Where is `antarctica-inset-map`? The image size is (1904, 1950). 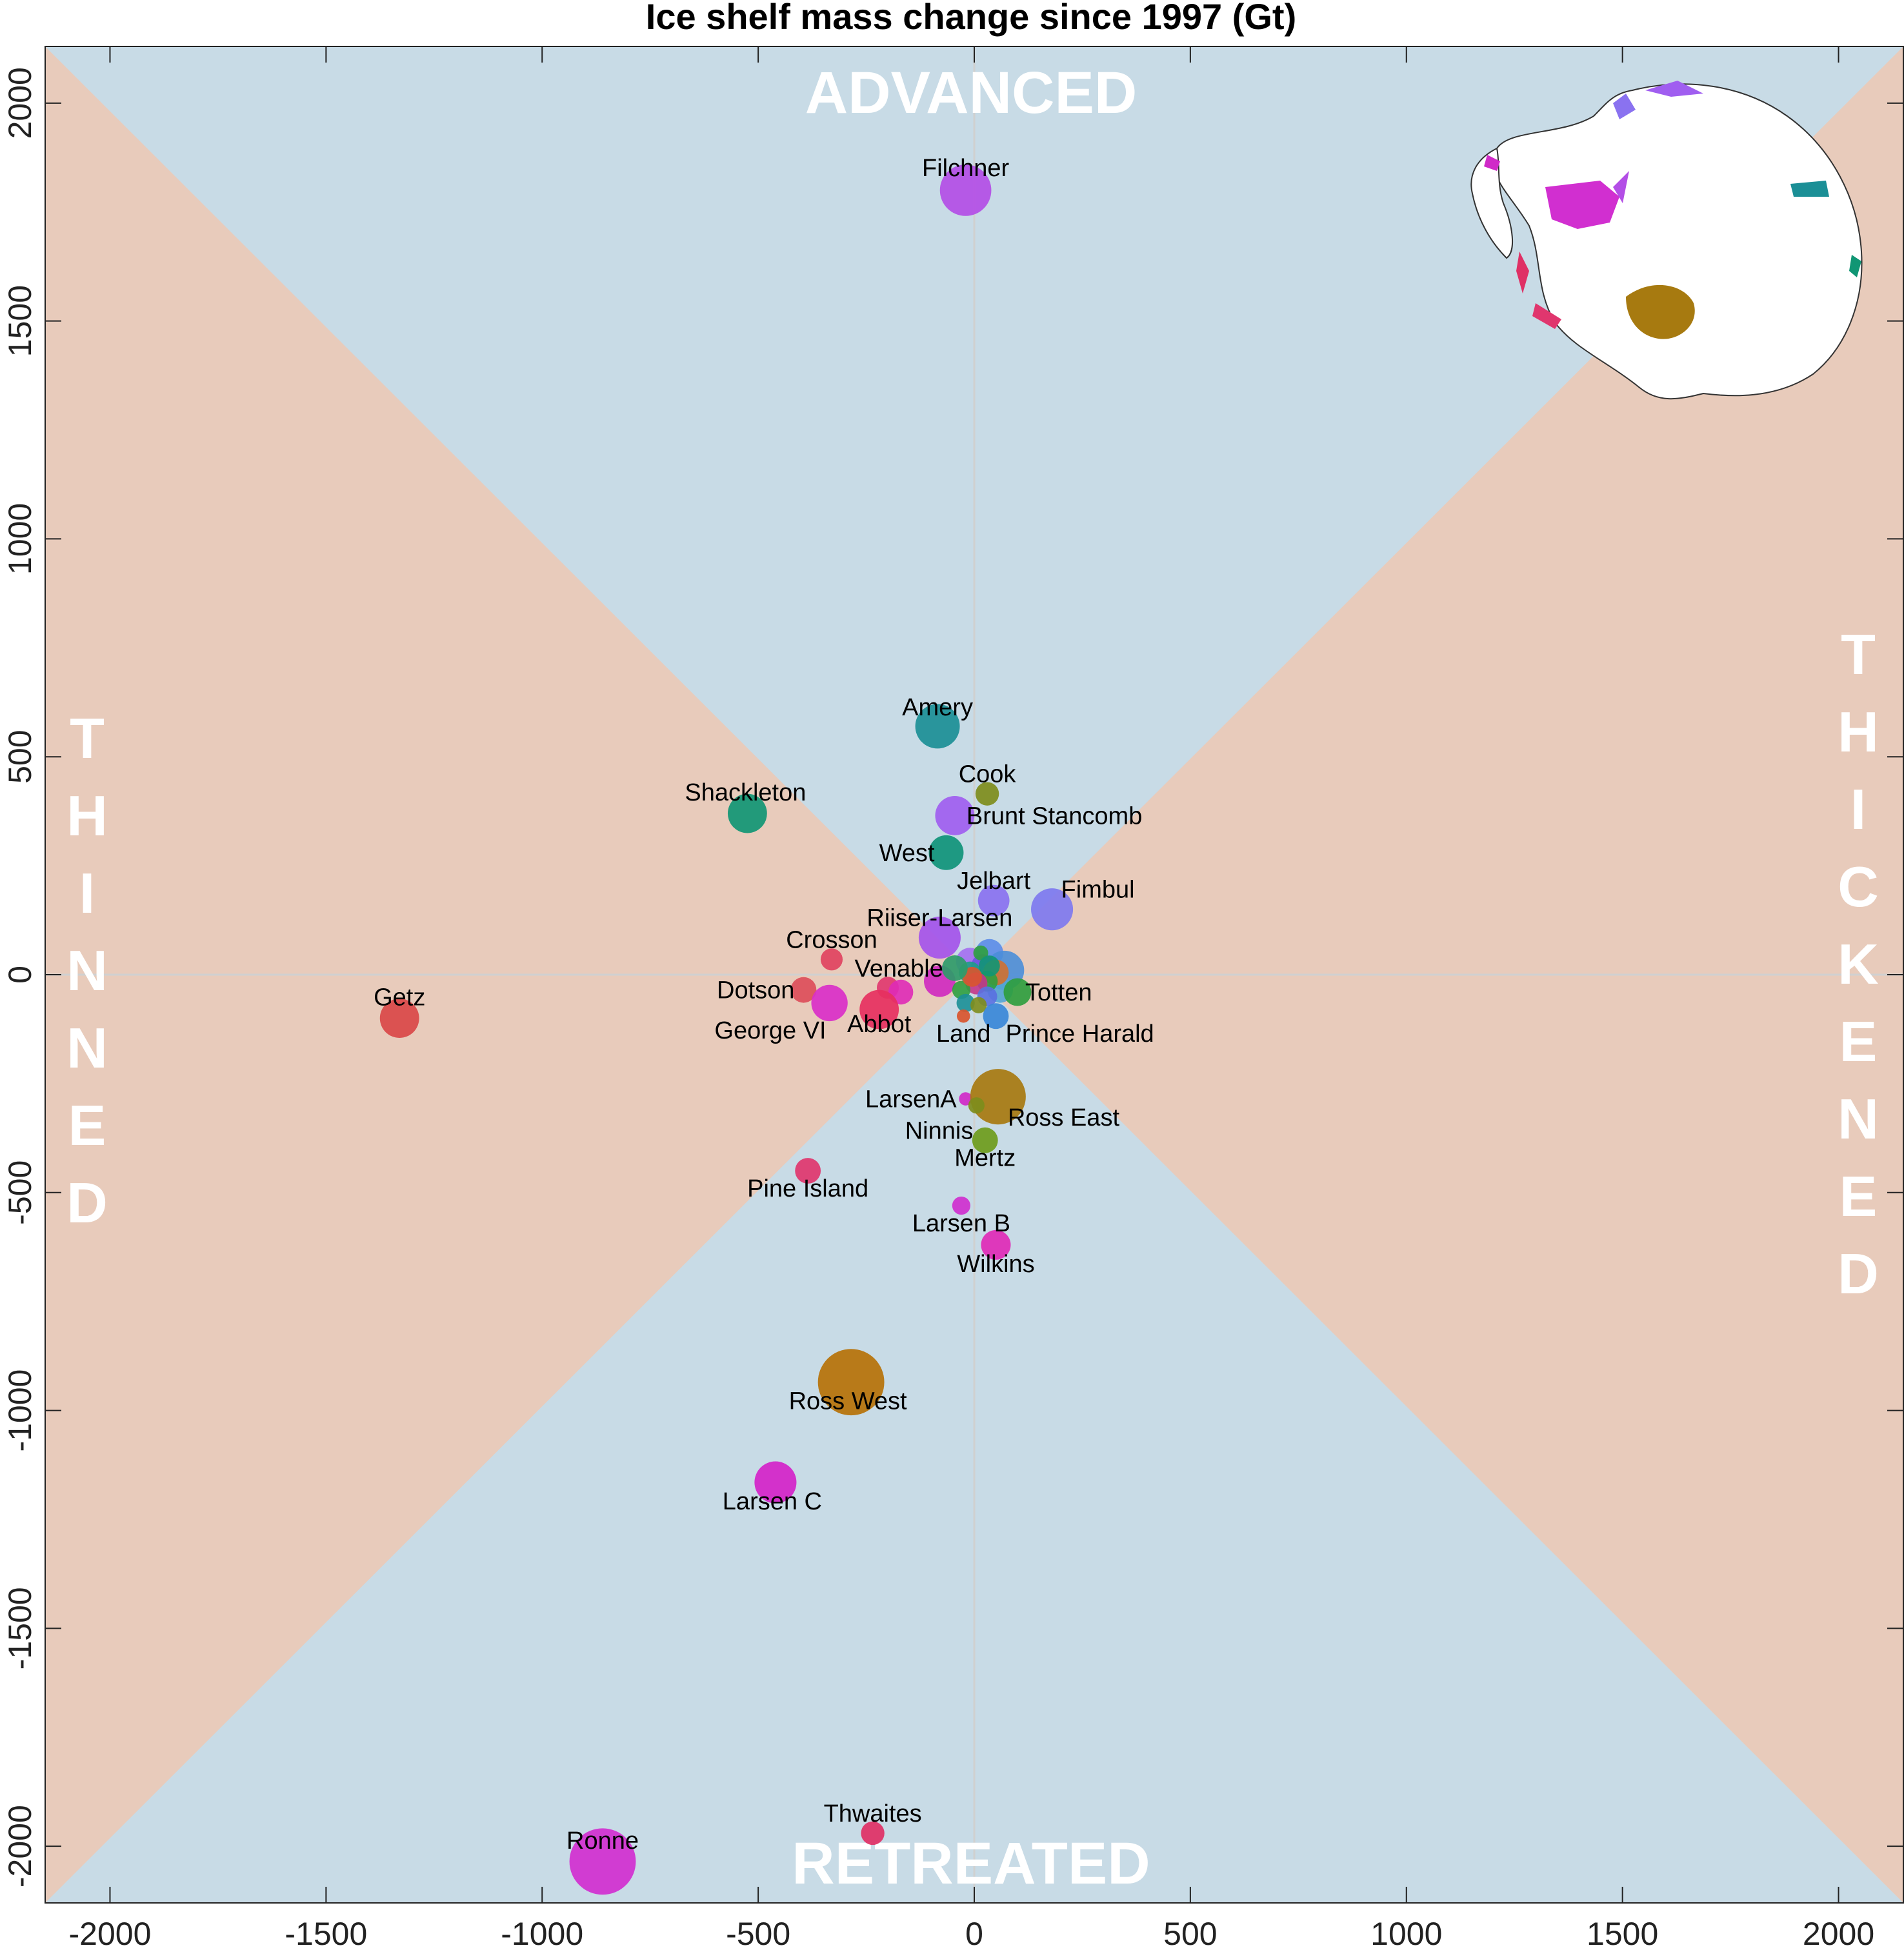 antarctica-inset-map is located at coordinates (1667, 240).